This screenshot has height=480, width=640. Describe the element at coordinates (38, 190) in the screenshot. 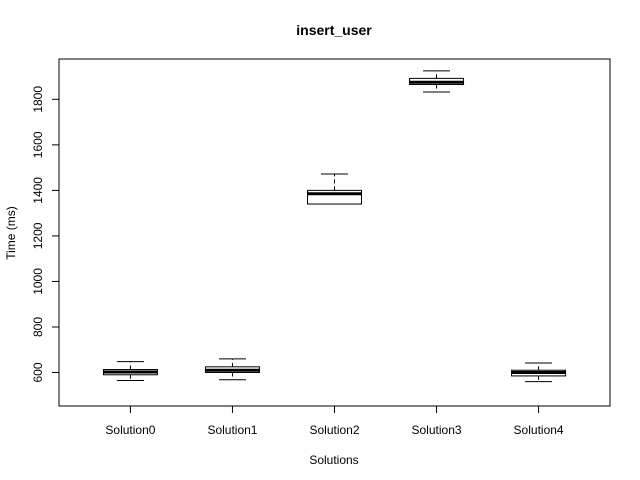

I see `y-tick-label: 1400` at that location.